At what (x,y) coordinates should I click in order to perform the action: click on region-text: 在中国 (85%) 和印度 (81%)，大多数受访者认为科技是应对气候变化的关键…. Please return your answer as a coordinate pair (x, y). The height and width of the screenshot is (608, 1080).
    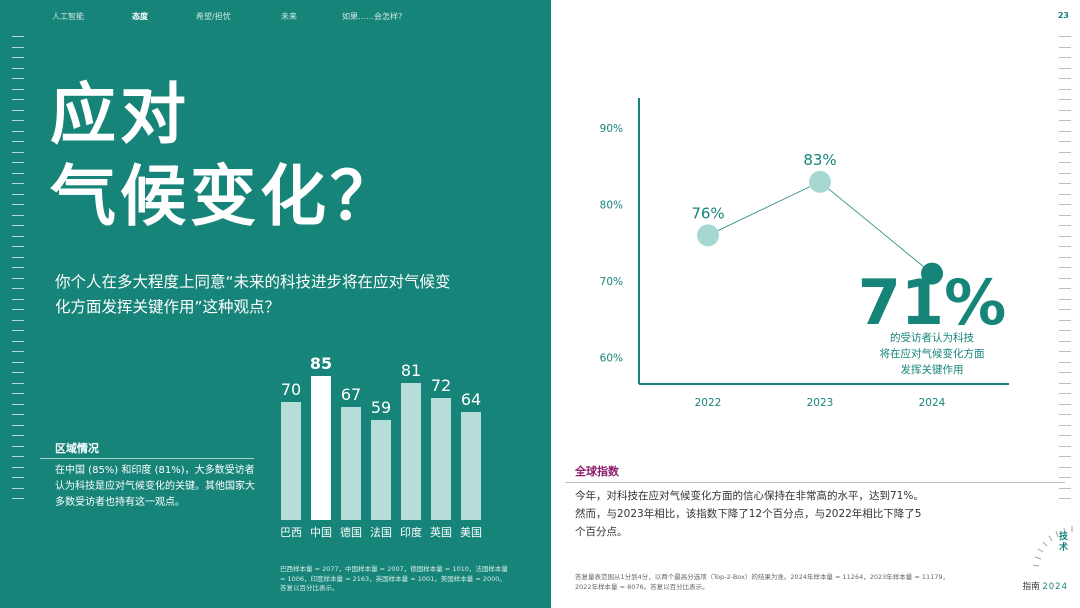
    Looking at the image, I should click on (155, 486).